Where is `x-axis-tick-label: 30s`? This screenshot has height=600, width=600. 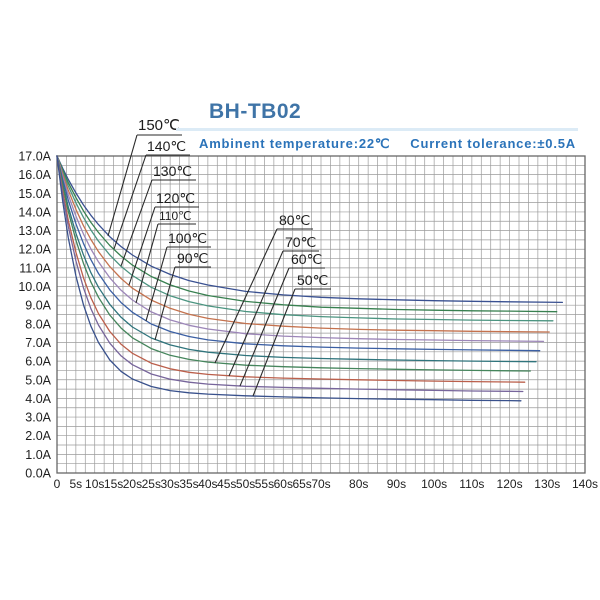 x-axis-tick-label: 30s is located at coordinates (169, 484).